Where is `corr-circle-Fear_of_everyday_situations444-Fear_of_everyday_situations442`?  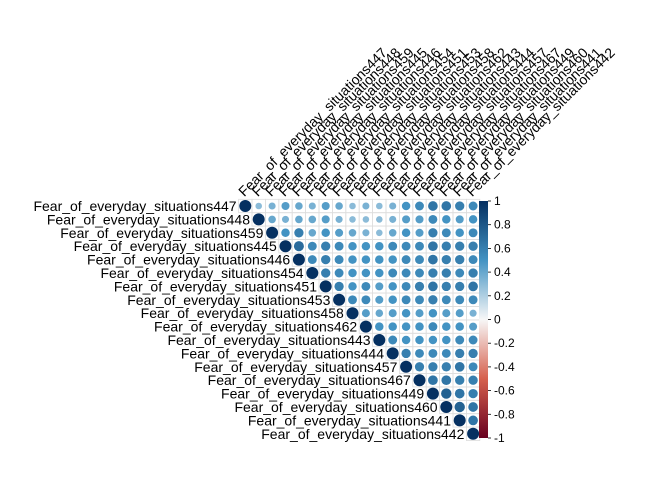
corr-circle-Fear_of_everyday_situations444-Fear_of_everyday_situations442 is located at coordinates (473, 353).